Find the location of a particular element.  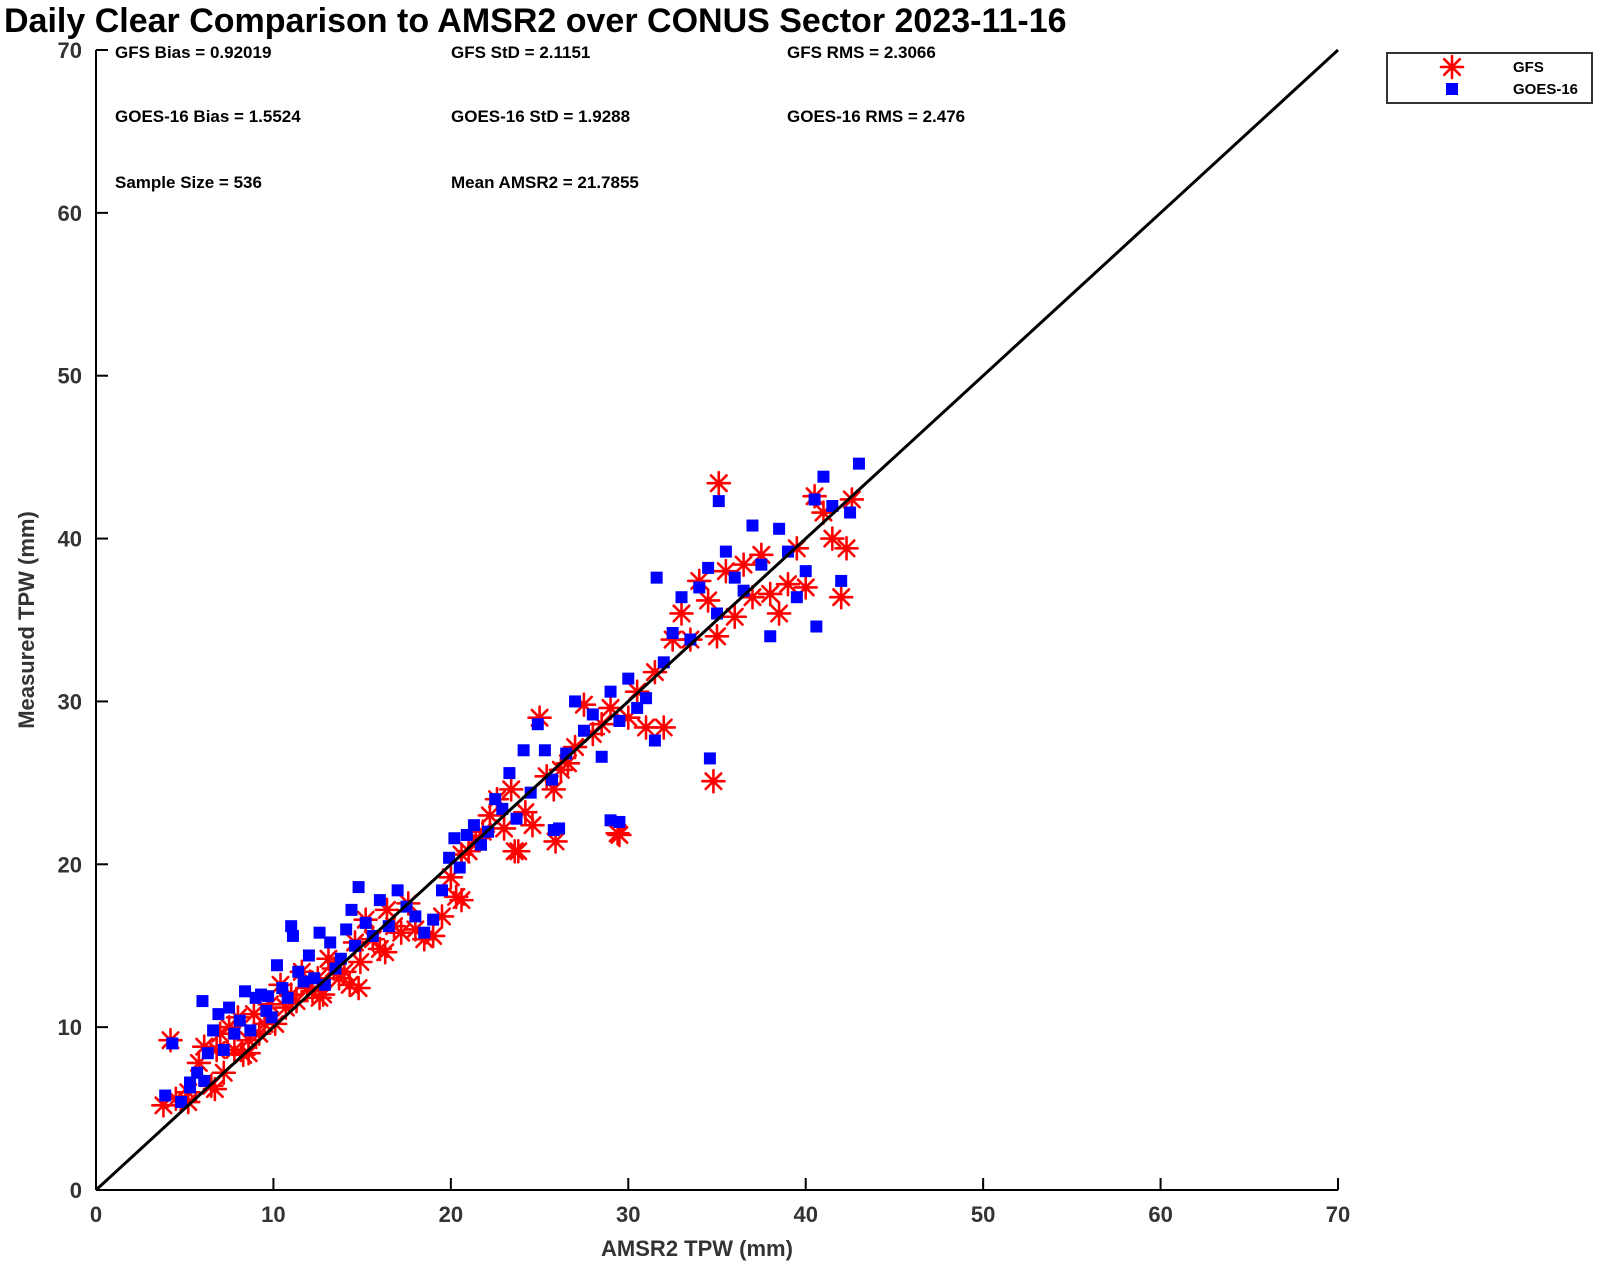

stat-gfs-rms: GFS RMS = 2.3066 is located at coordinates (861, 52).